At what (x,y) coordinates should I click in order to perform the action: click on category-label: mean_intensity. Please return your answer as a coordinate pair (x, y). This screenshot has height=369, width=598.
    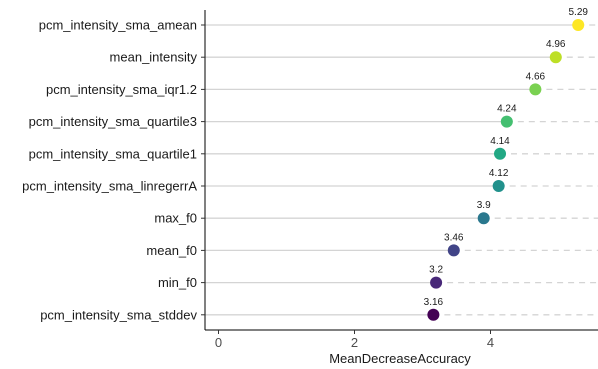
    Looking at the image, I should click on (154, 57).